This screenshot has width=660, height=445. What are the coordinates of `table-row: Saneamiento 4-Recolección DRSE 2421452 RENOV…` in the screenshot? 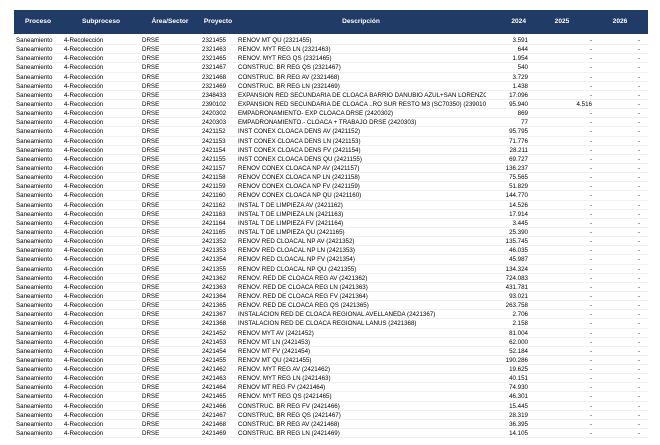 It's located at (331, 333).